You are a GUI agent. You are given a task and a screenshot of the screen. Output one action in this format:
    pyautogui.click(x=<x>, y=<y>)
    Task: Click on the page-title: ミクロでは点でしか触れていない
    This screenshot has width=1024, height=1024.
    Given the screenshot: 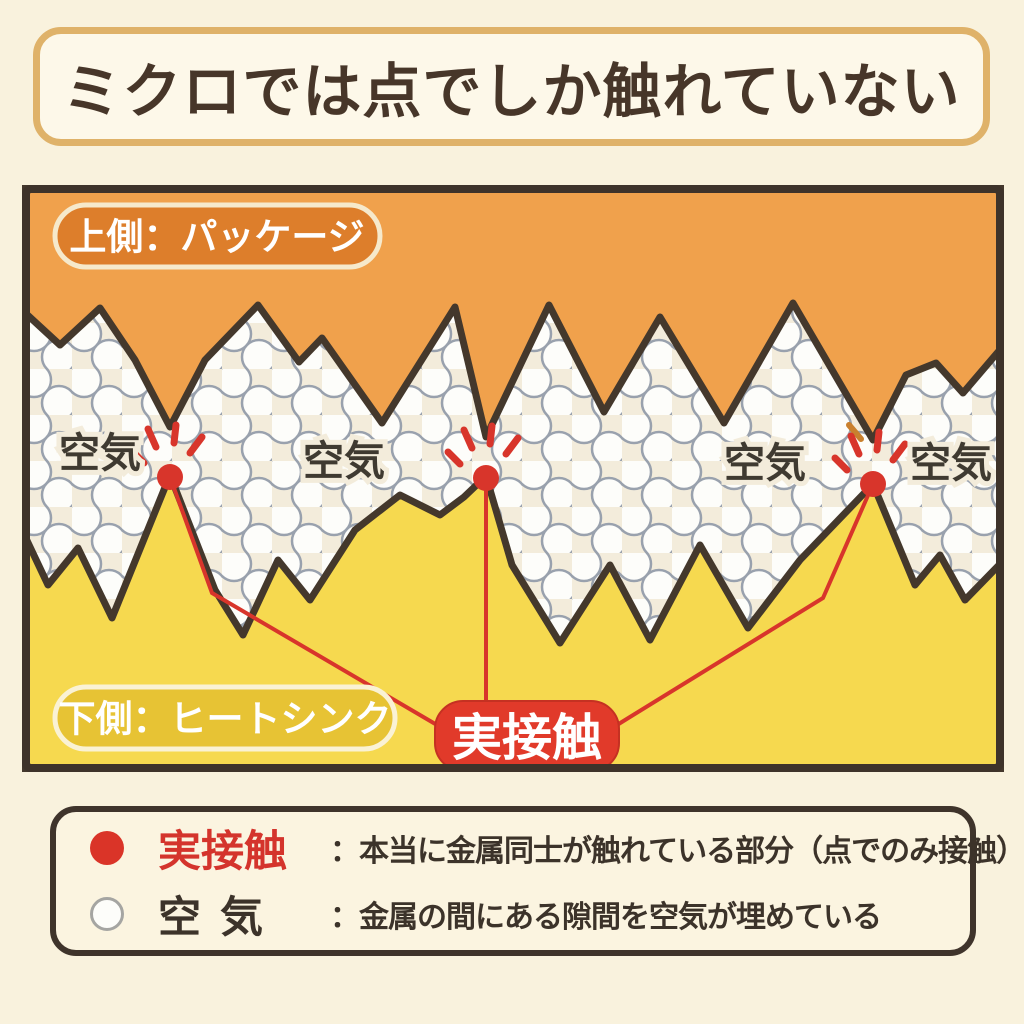 What is the action you would take?
    pyautogui.click(x=511, y=91)
    